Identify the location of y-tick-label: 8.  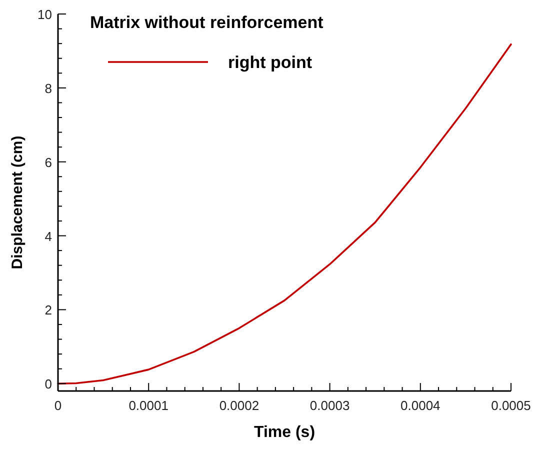
(48, 88).